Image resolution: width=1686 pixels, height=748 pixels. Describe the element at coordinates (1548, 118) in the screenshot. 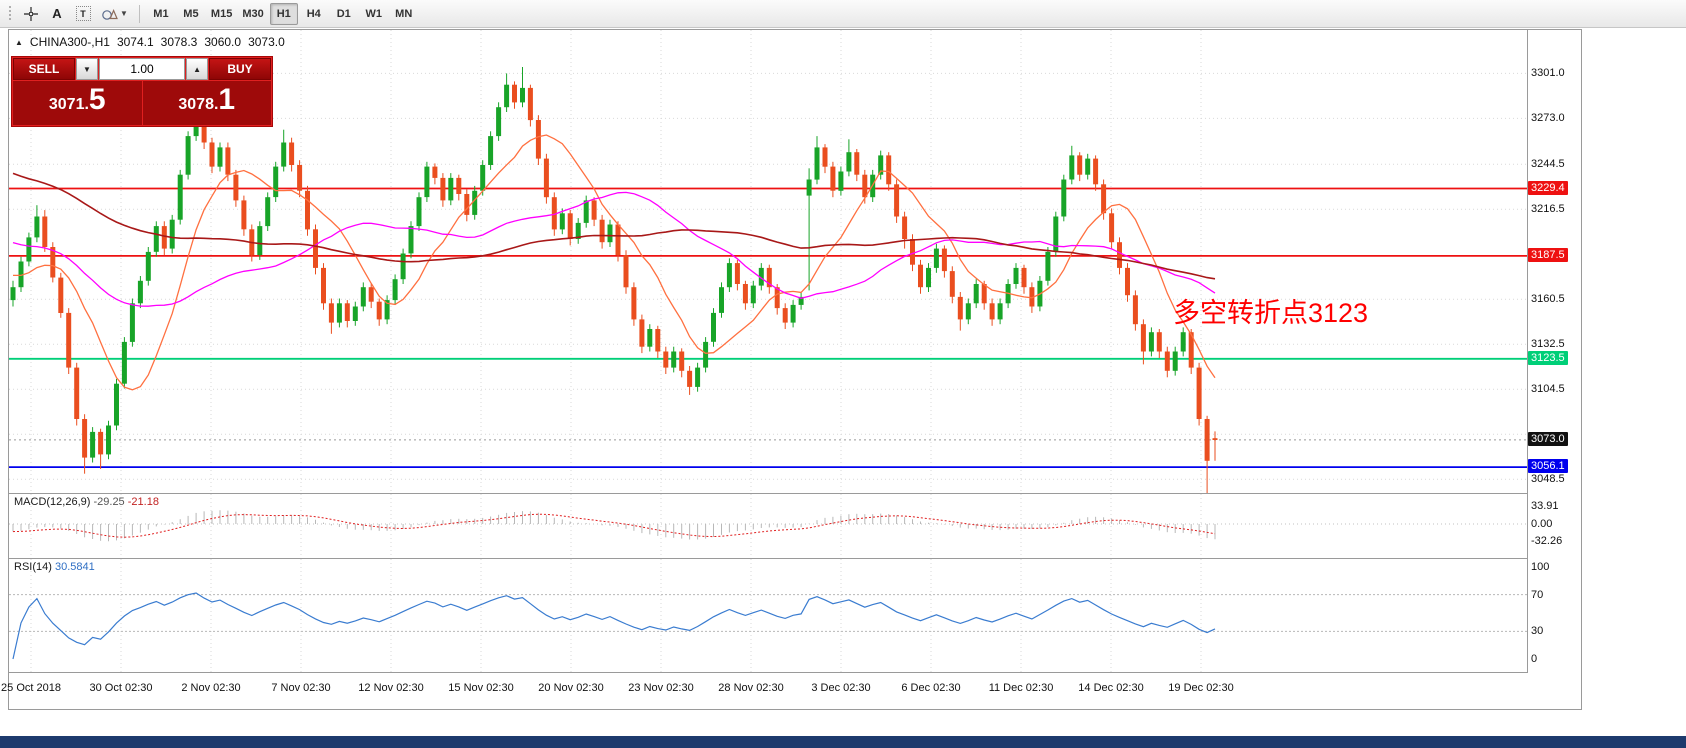

I see `axis-tick-label: 3273.0` at that location.